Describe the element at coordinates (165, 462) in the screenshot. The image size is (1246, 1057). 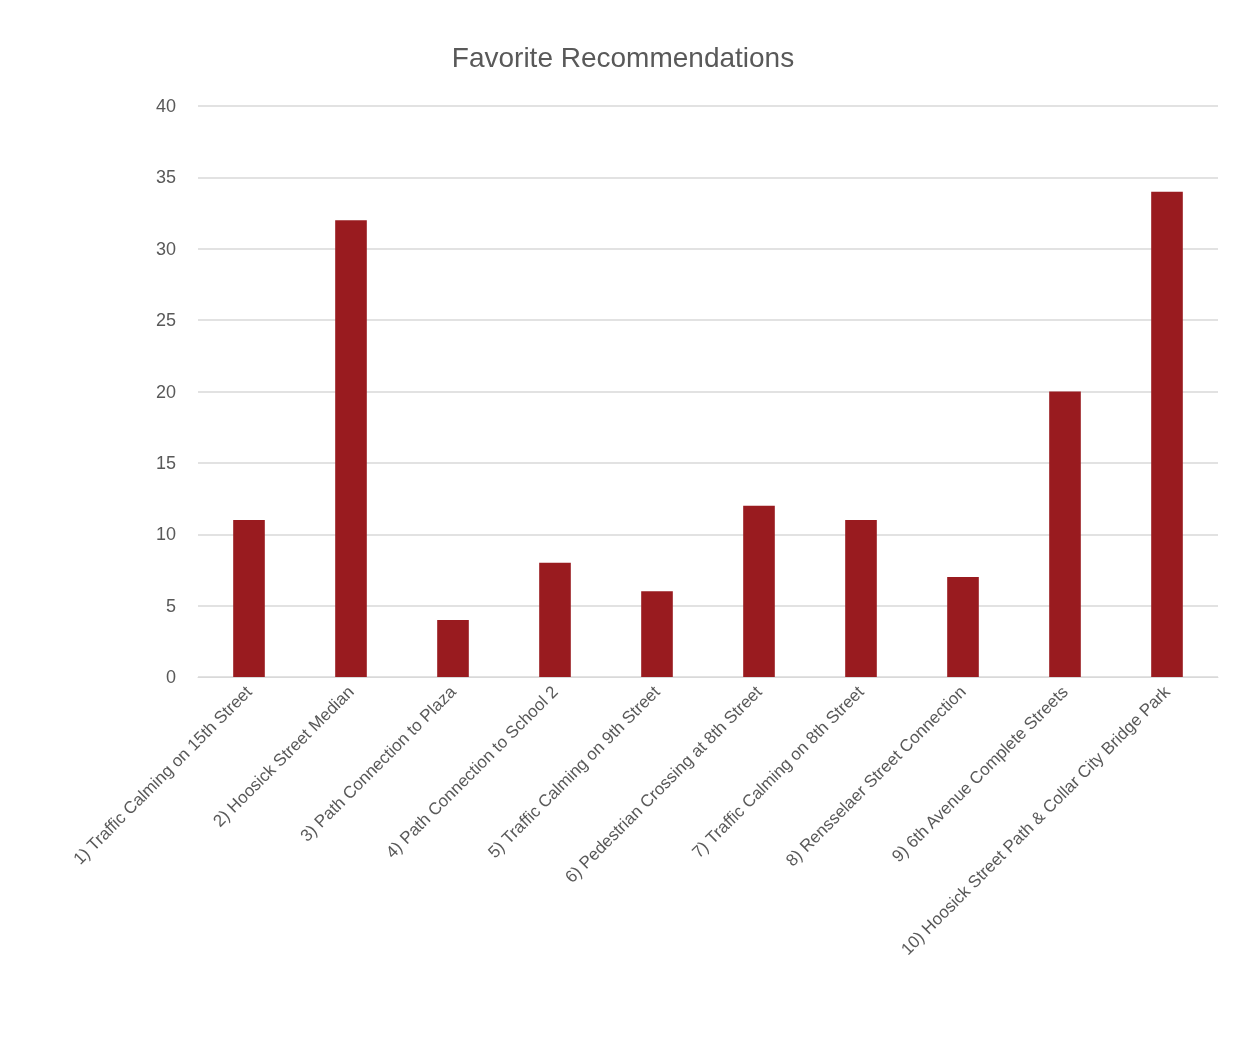
I see `y-tick-label: 15` at that location.